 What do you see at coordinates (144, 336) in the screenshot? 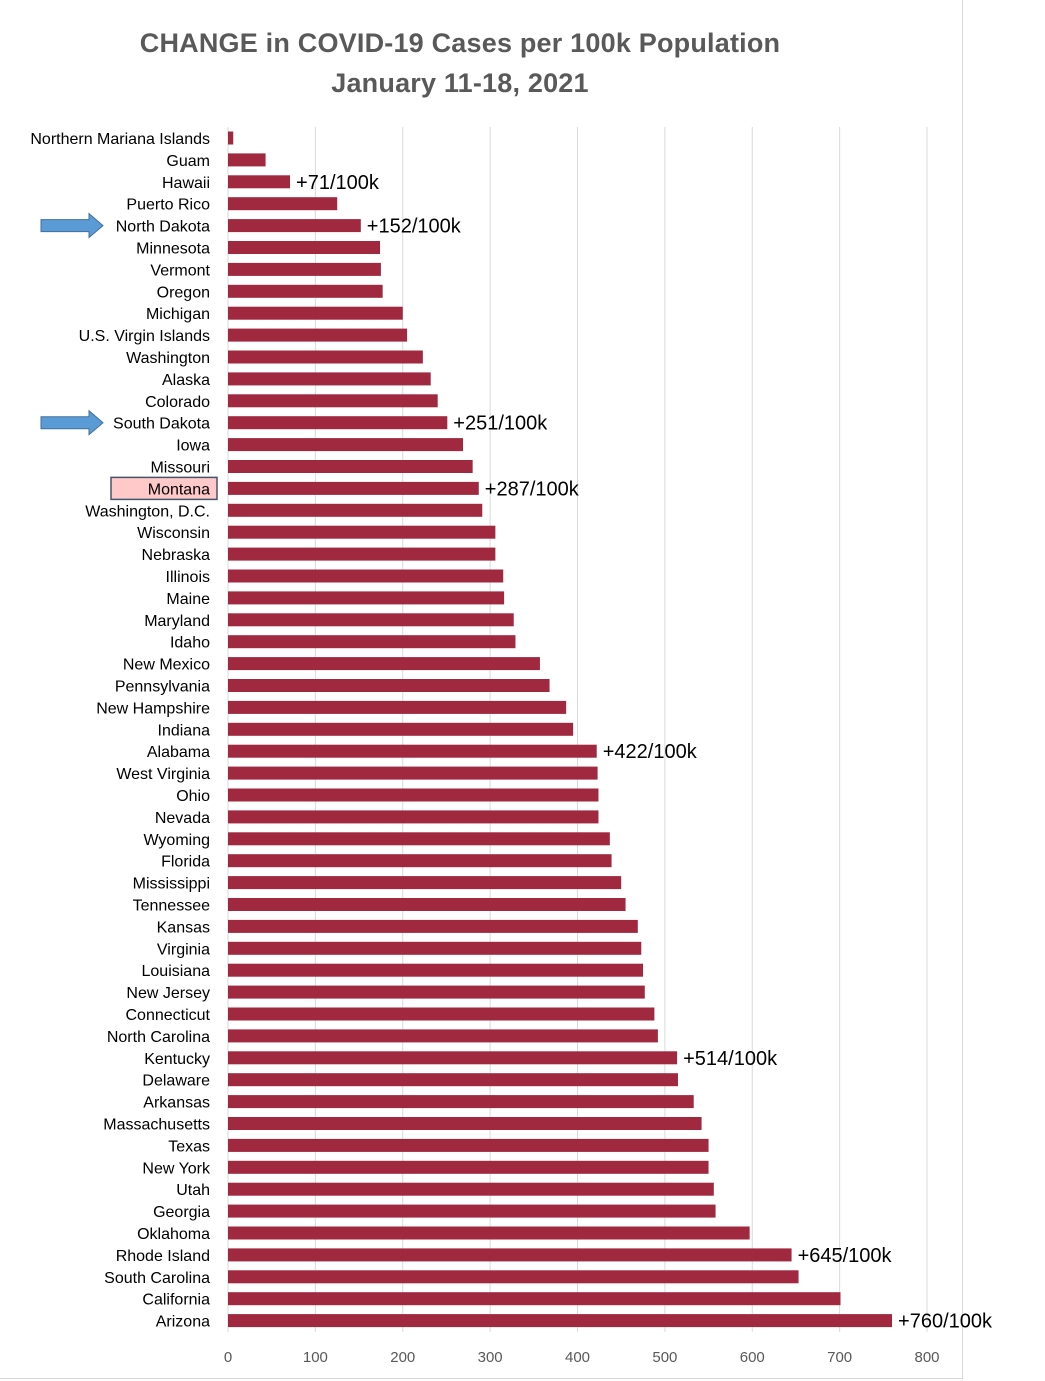
I see `category-label-u-s-virgin-islands: U.S. Virgin Islands` at bounding box center [144, 336].